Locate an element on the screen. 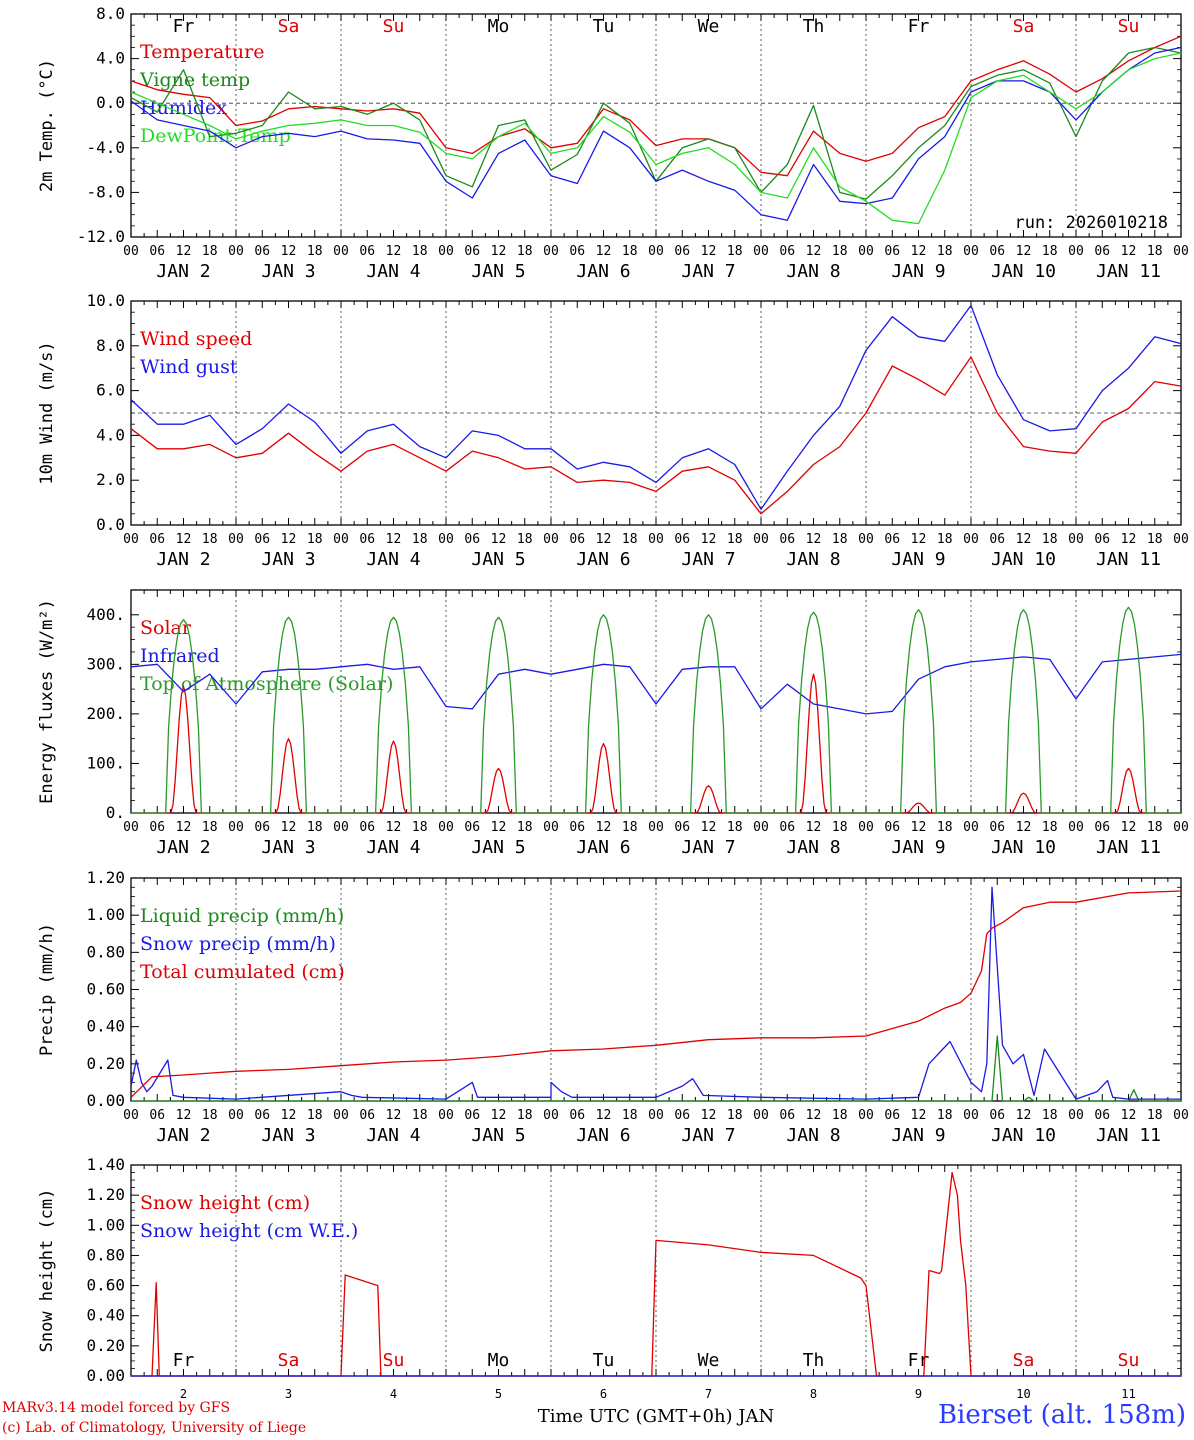  legend-entry: Liquid precip (mm/h) is located at coordinates (242, 916).